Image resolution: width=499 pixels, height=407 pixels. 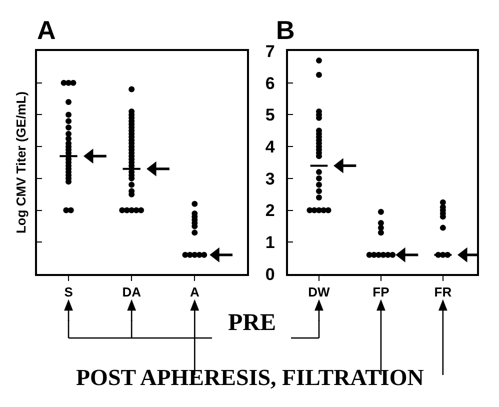 I want to click on text: PRE, so click(x=252, y=323).